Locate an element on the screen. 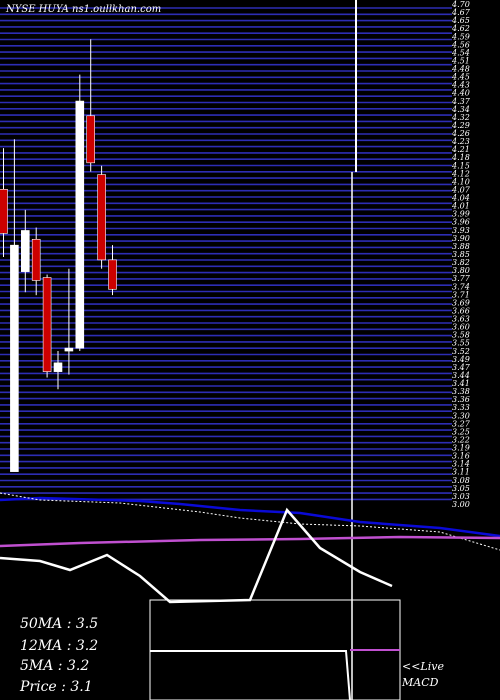 Image resolution: width=500 pixels, height=700 pixels. price-label: Price : 3.1 is located at coordinates (56, 687).